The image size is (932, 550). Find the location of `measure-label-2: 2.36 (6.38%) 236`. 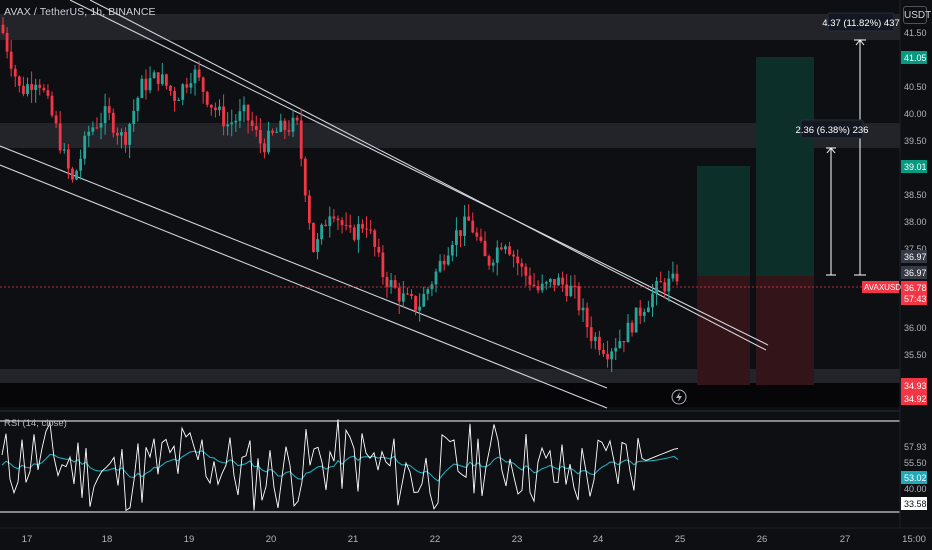

measure-label-2: 2.36 (6.38%) 236 is located at coordinates (832, 130).